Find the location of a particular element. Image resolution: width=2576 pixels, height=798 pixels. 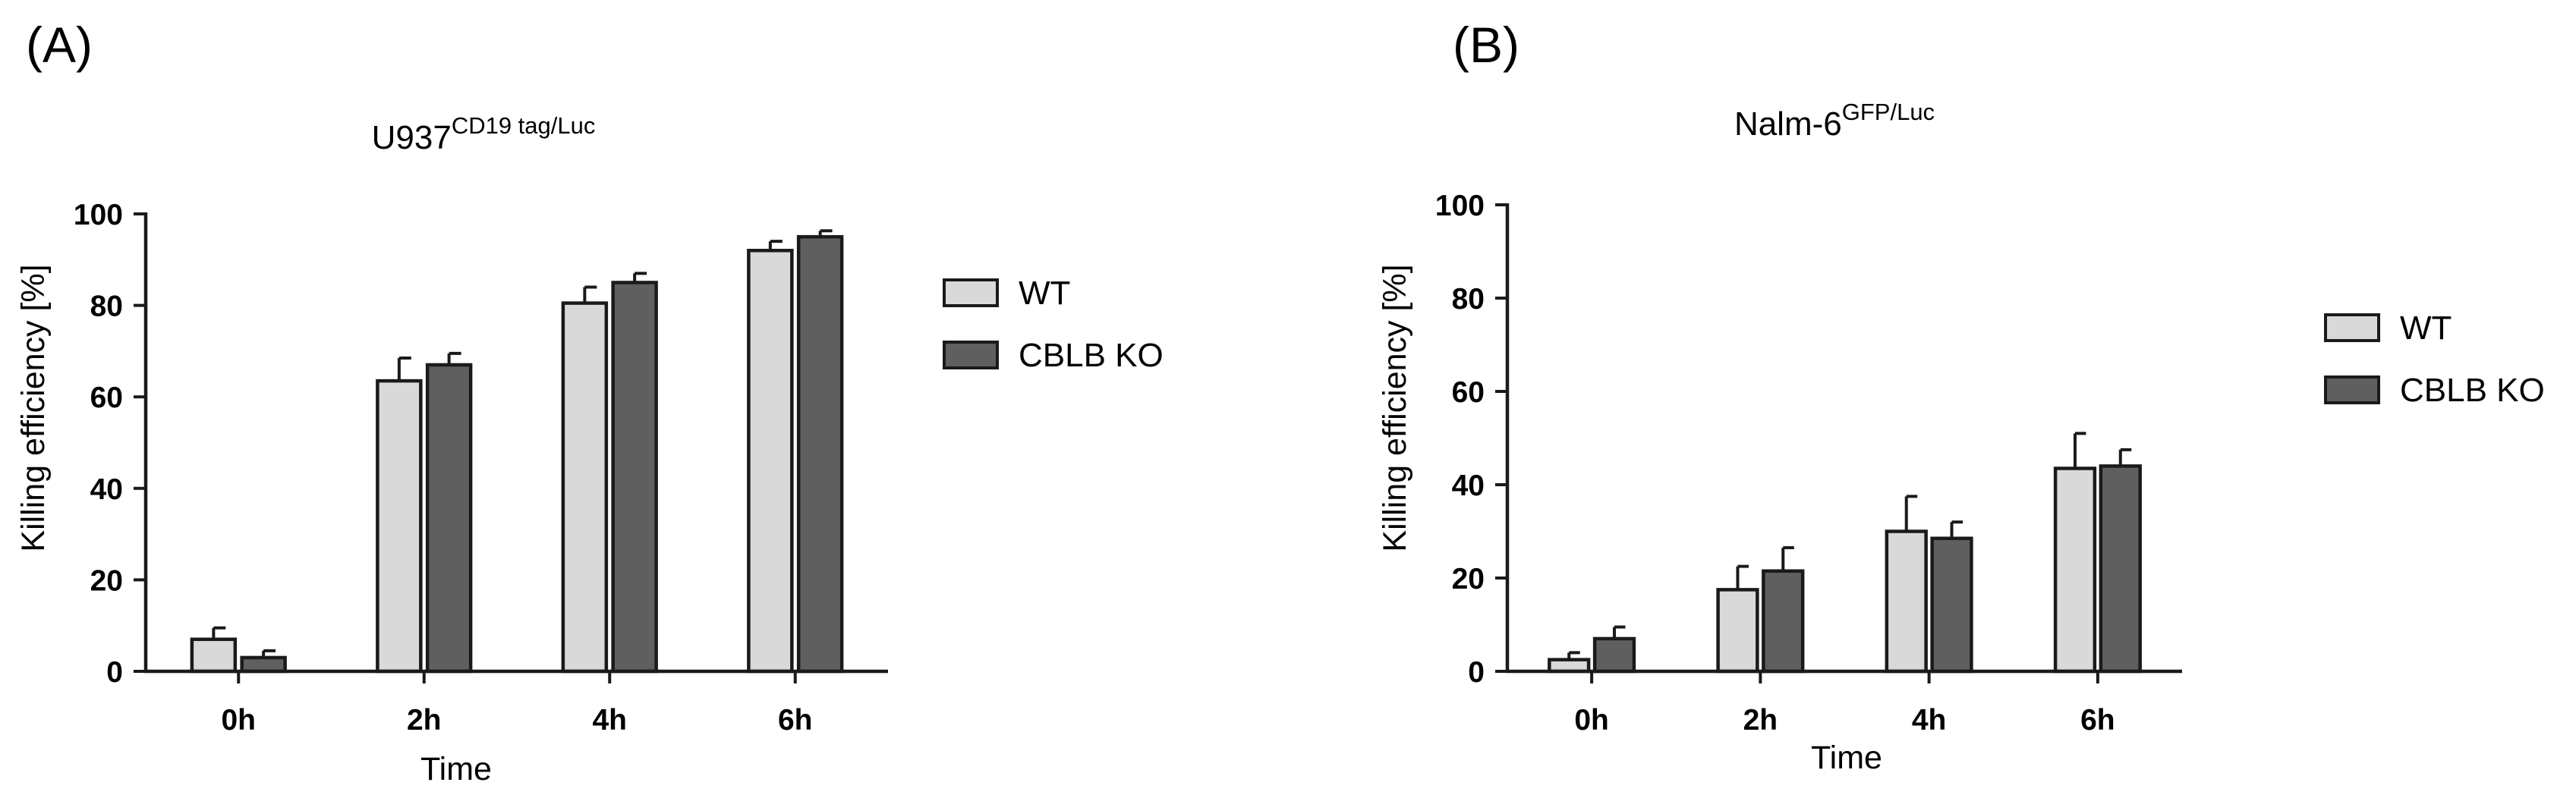

panel-label: (A) is located at coordinates (59, 45).